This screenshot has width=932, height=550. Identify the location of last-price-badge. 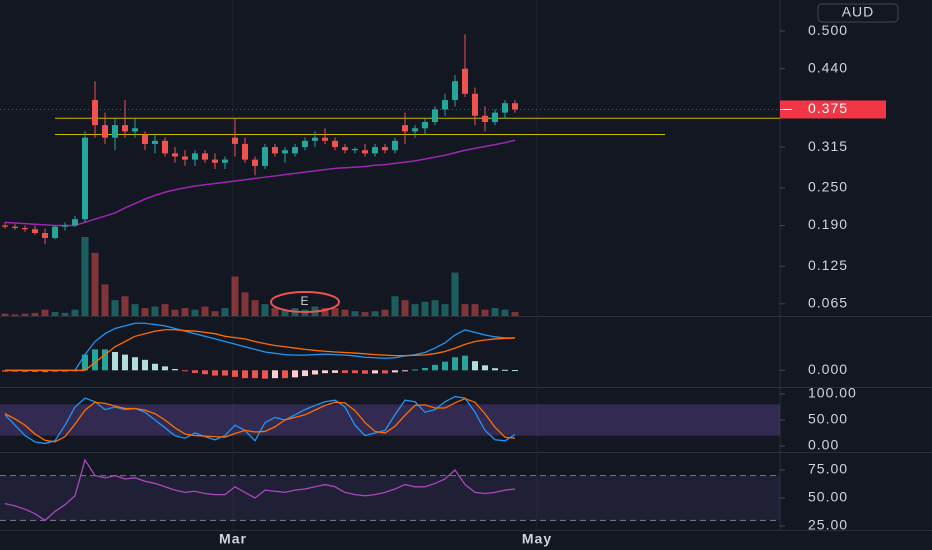
(833, 109).